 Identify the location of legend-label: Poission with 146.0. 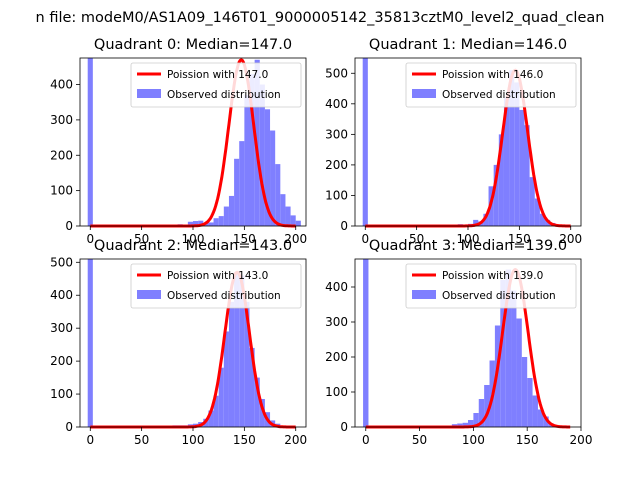
(492, 75).